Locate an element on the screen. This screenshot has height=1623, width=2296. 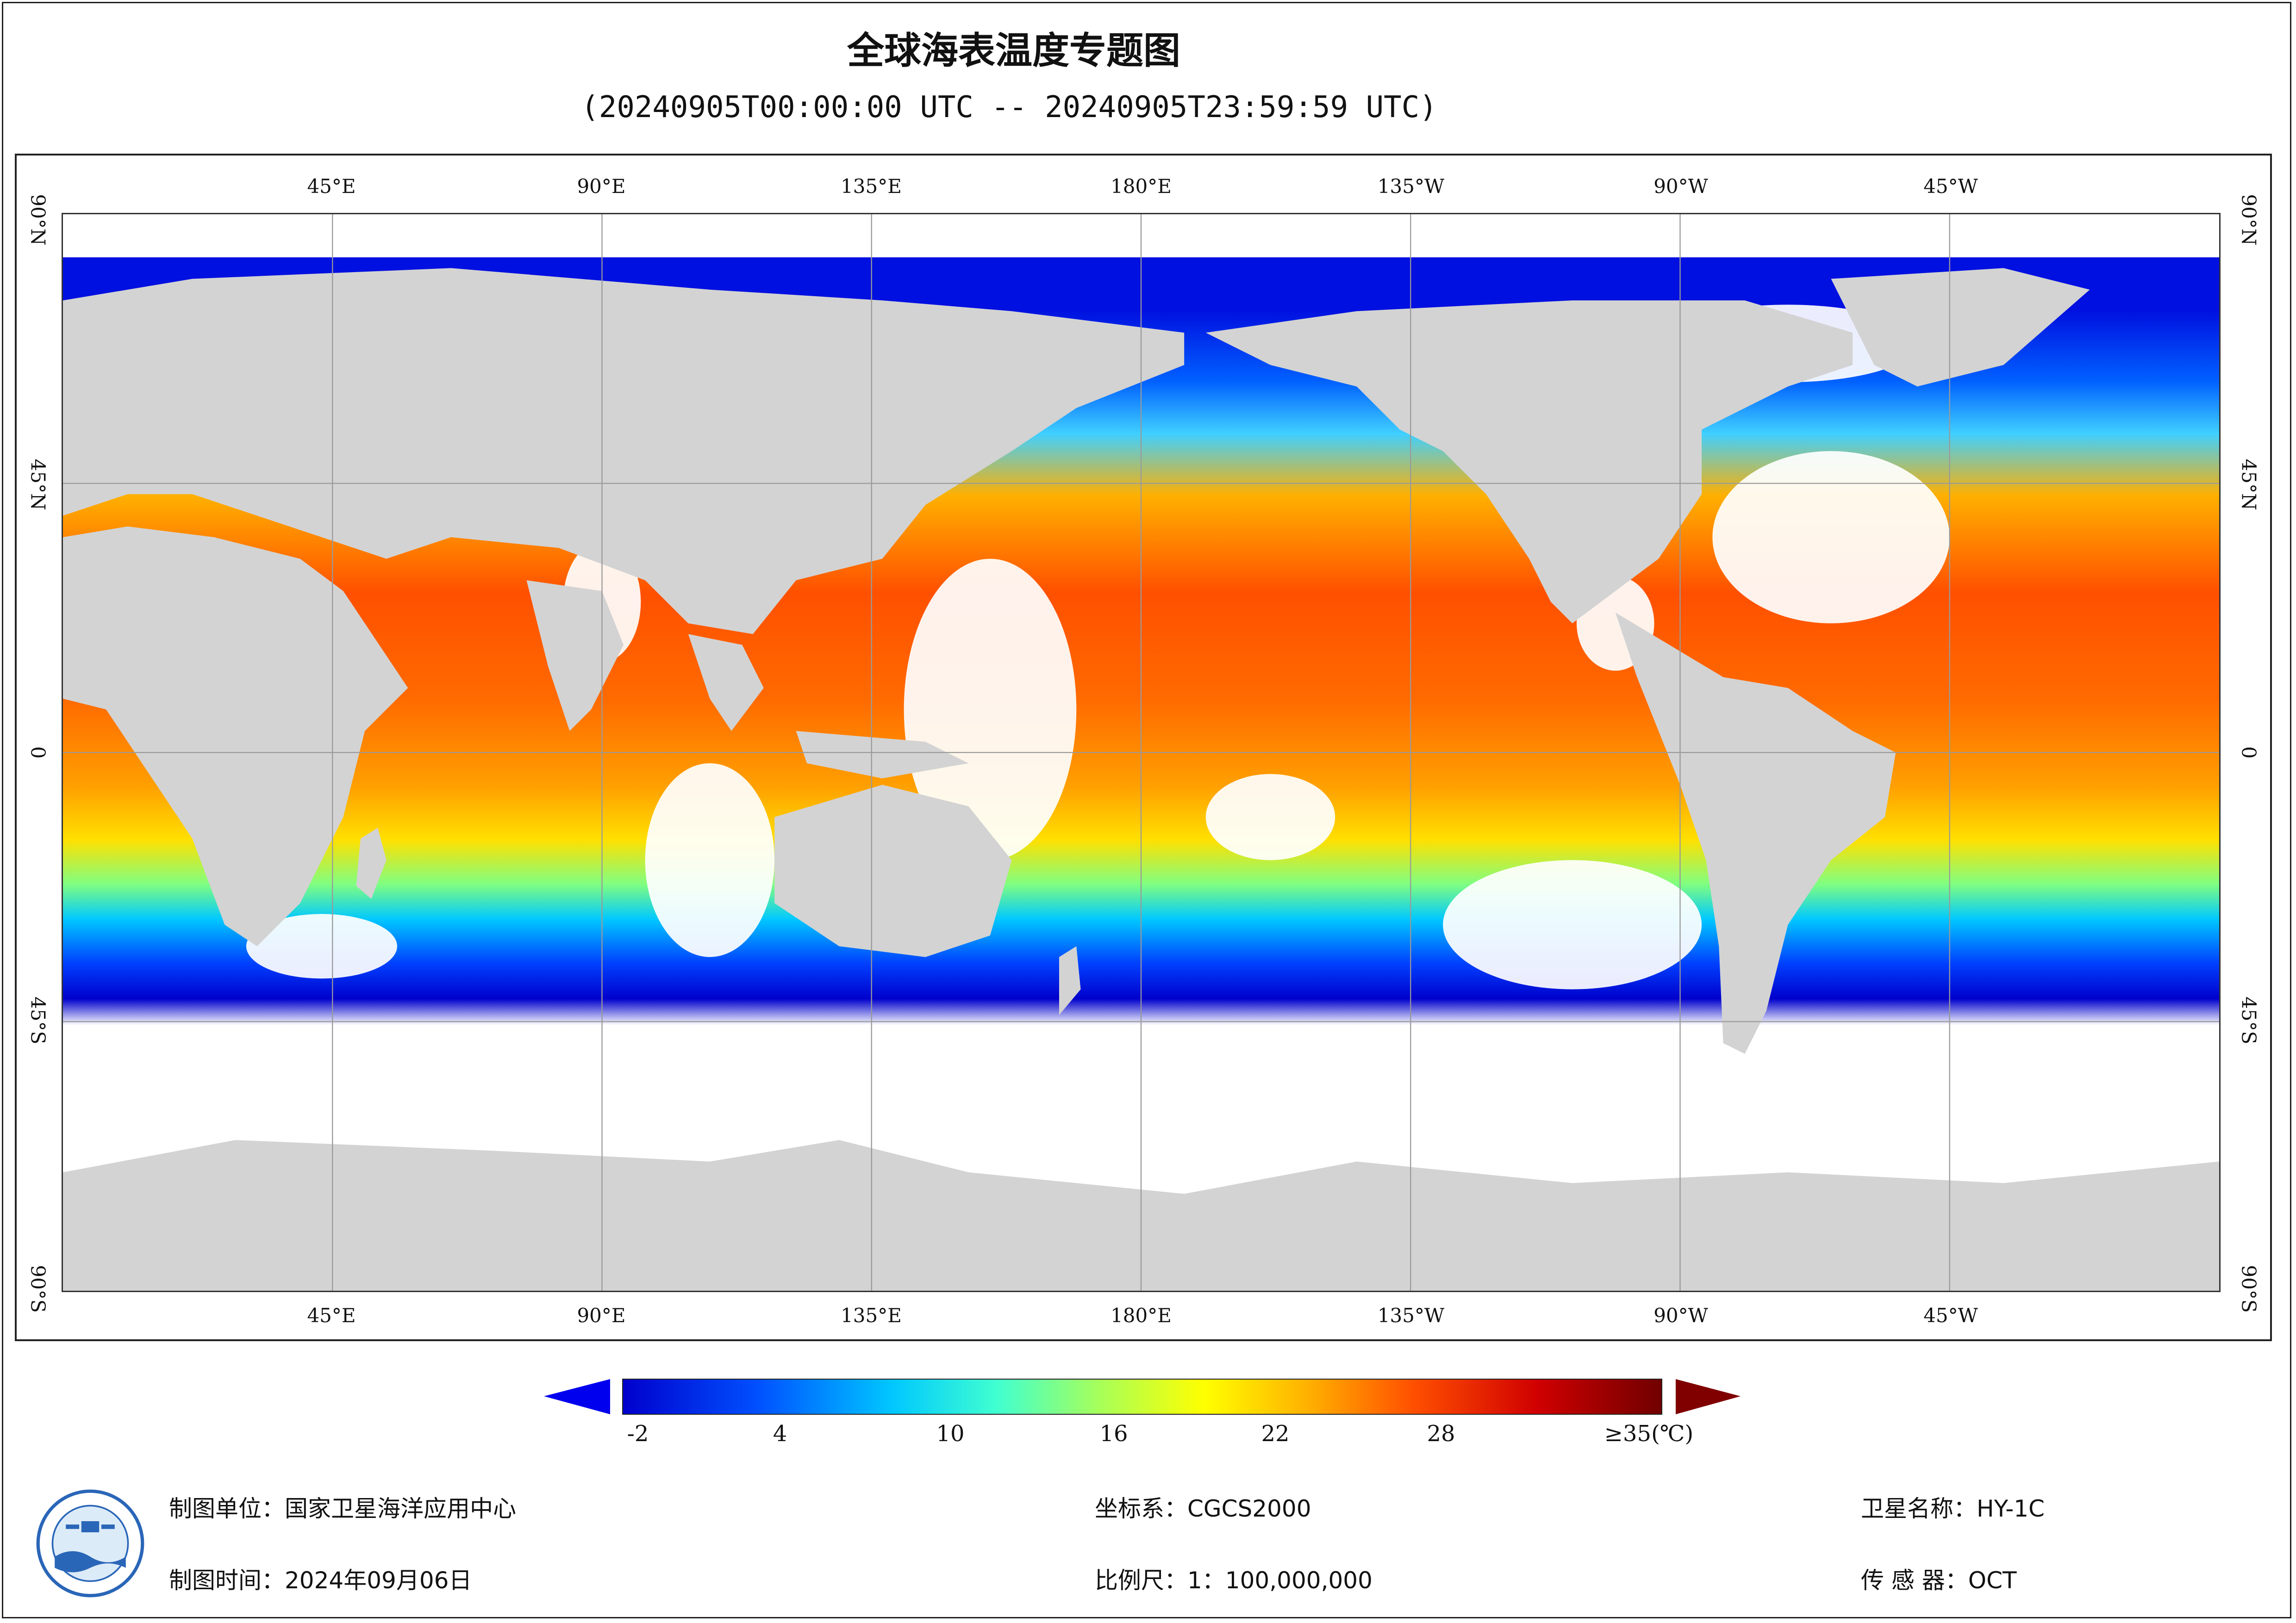
colorbar-label: 4 is located at coordinates (780, 1434).